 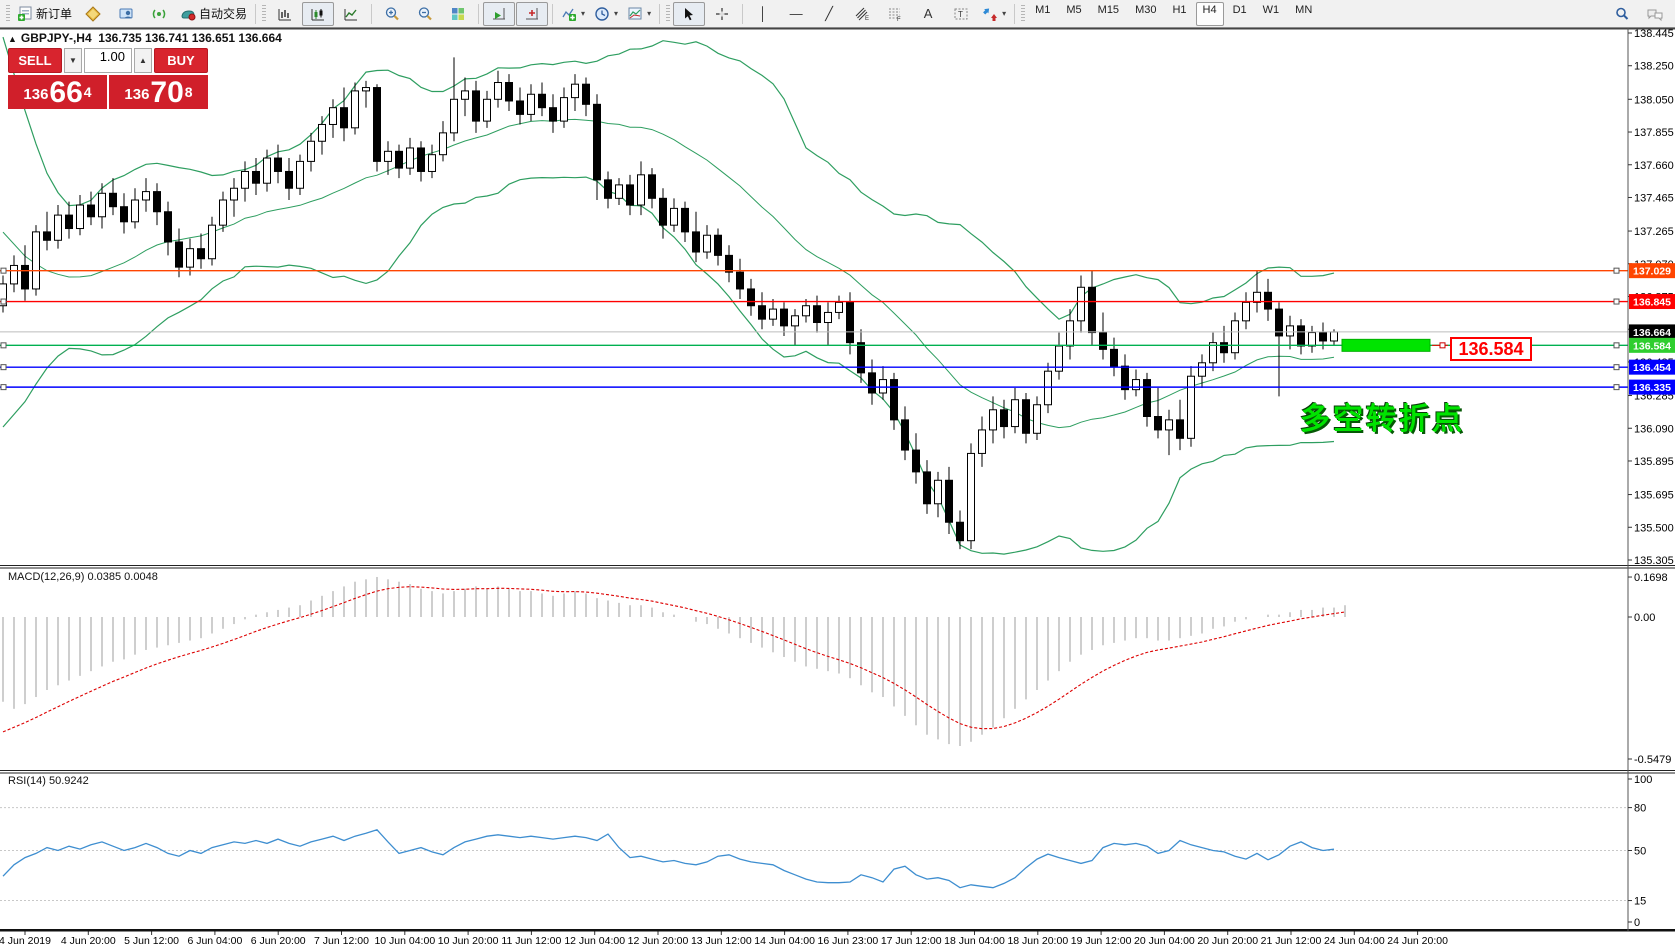 What do you see at coordinates (66, 92) in the screenshot?
I see `sell-price-big: 66` at bounding box center [66, 92].